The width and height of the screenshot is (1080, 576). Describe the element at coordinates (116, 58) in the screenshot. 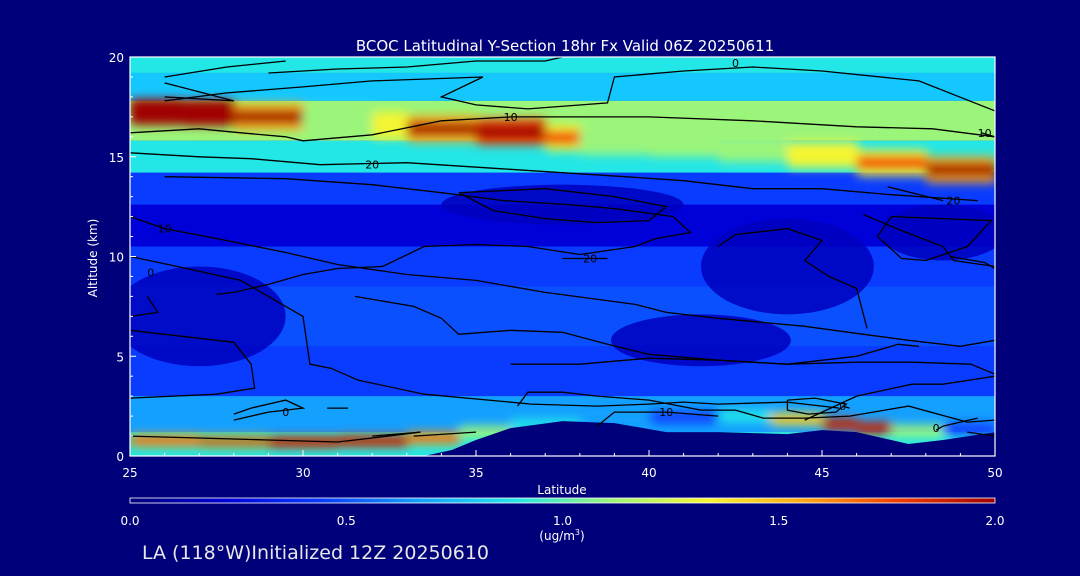

I see `y-tick-label: 20` at that location.